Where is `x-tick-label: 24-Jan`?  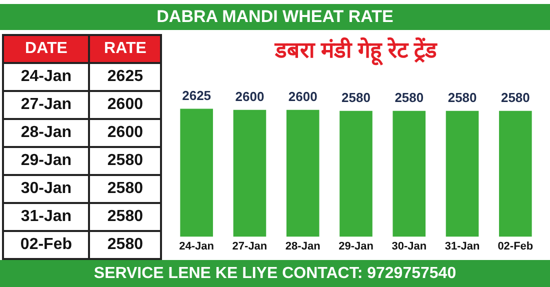
x-tick-label: 24-Jan is located at coordinates (196, 246).